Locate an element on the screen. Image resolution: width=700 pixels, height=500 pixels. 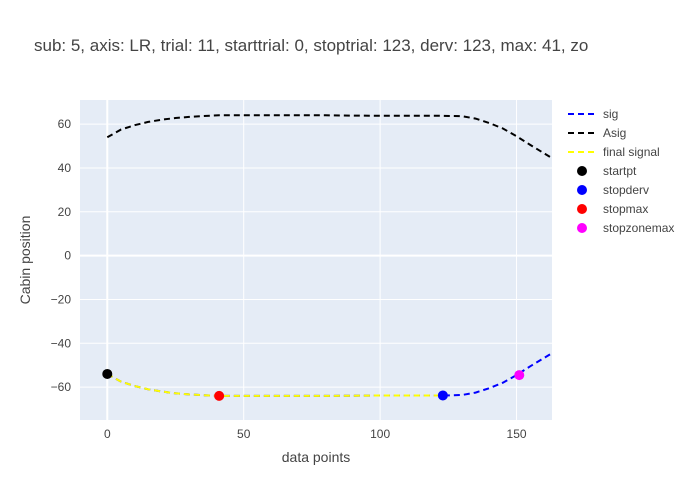
y-tick-label: 0 is located at coordinates (67, 256).